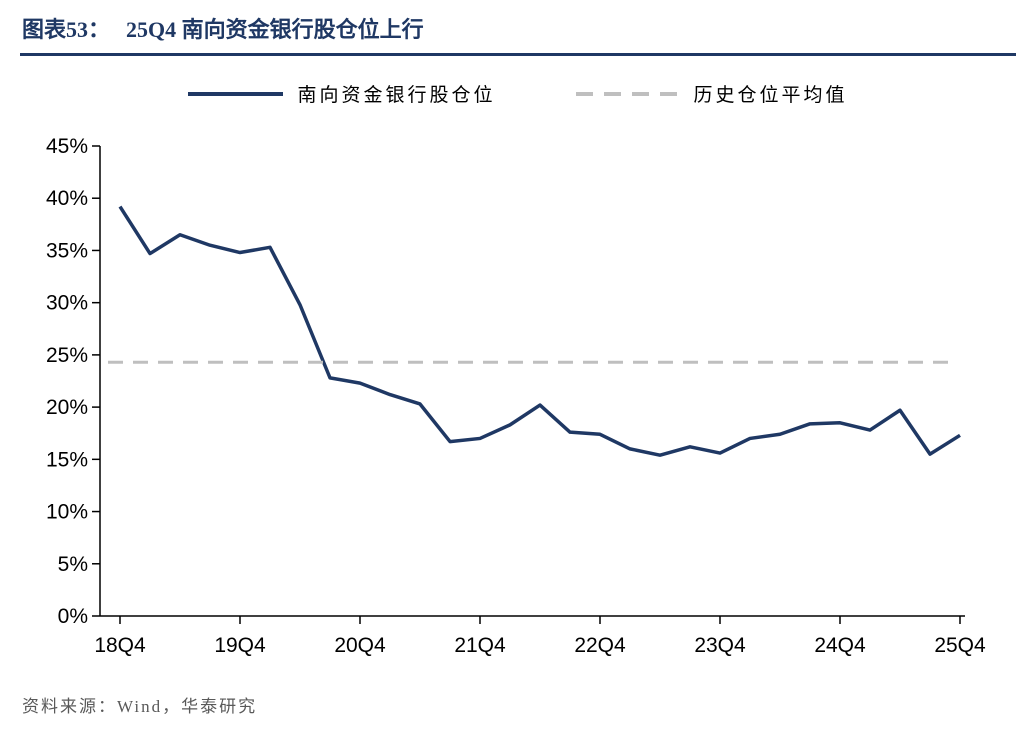 Image resolution: width=1036 pixels, height=732 pixels. I want to click on x-axis-label: 20Q4, so click(360, 645).